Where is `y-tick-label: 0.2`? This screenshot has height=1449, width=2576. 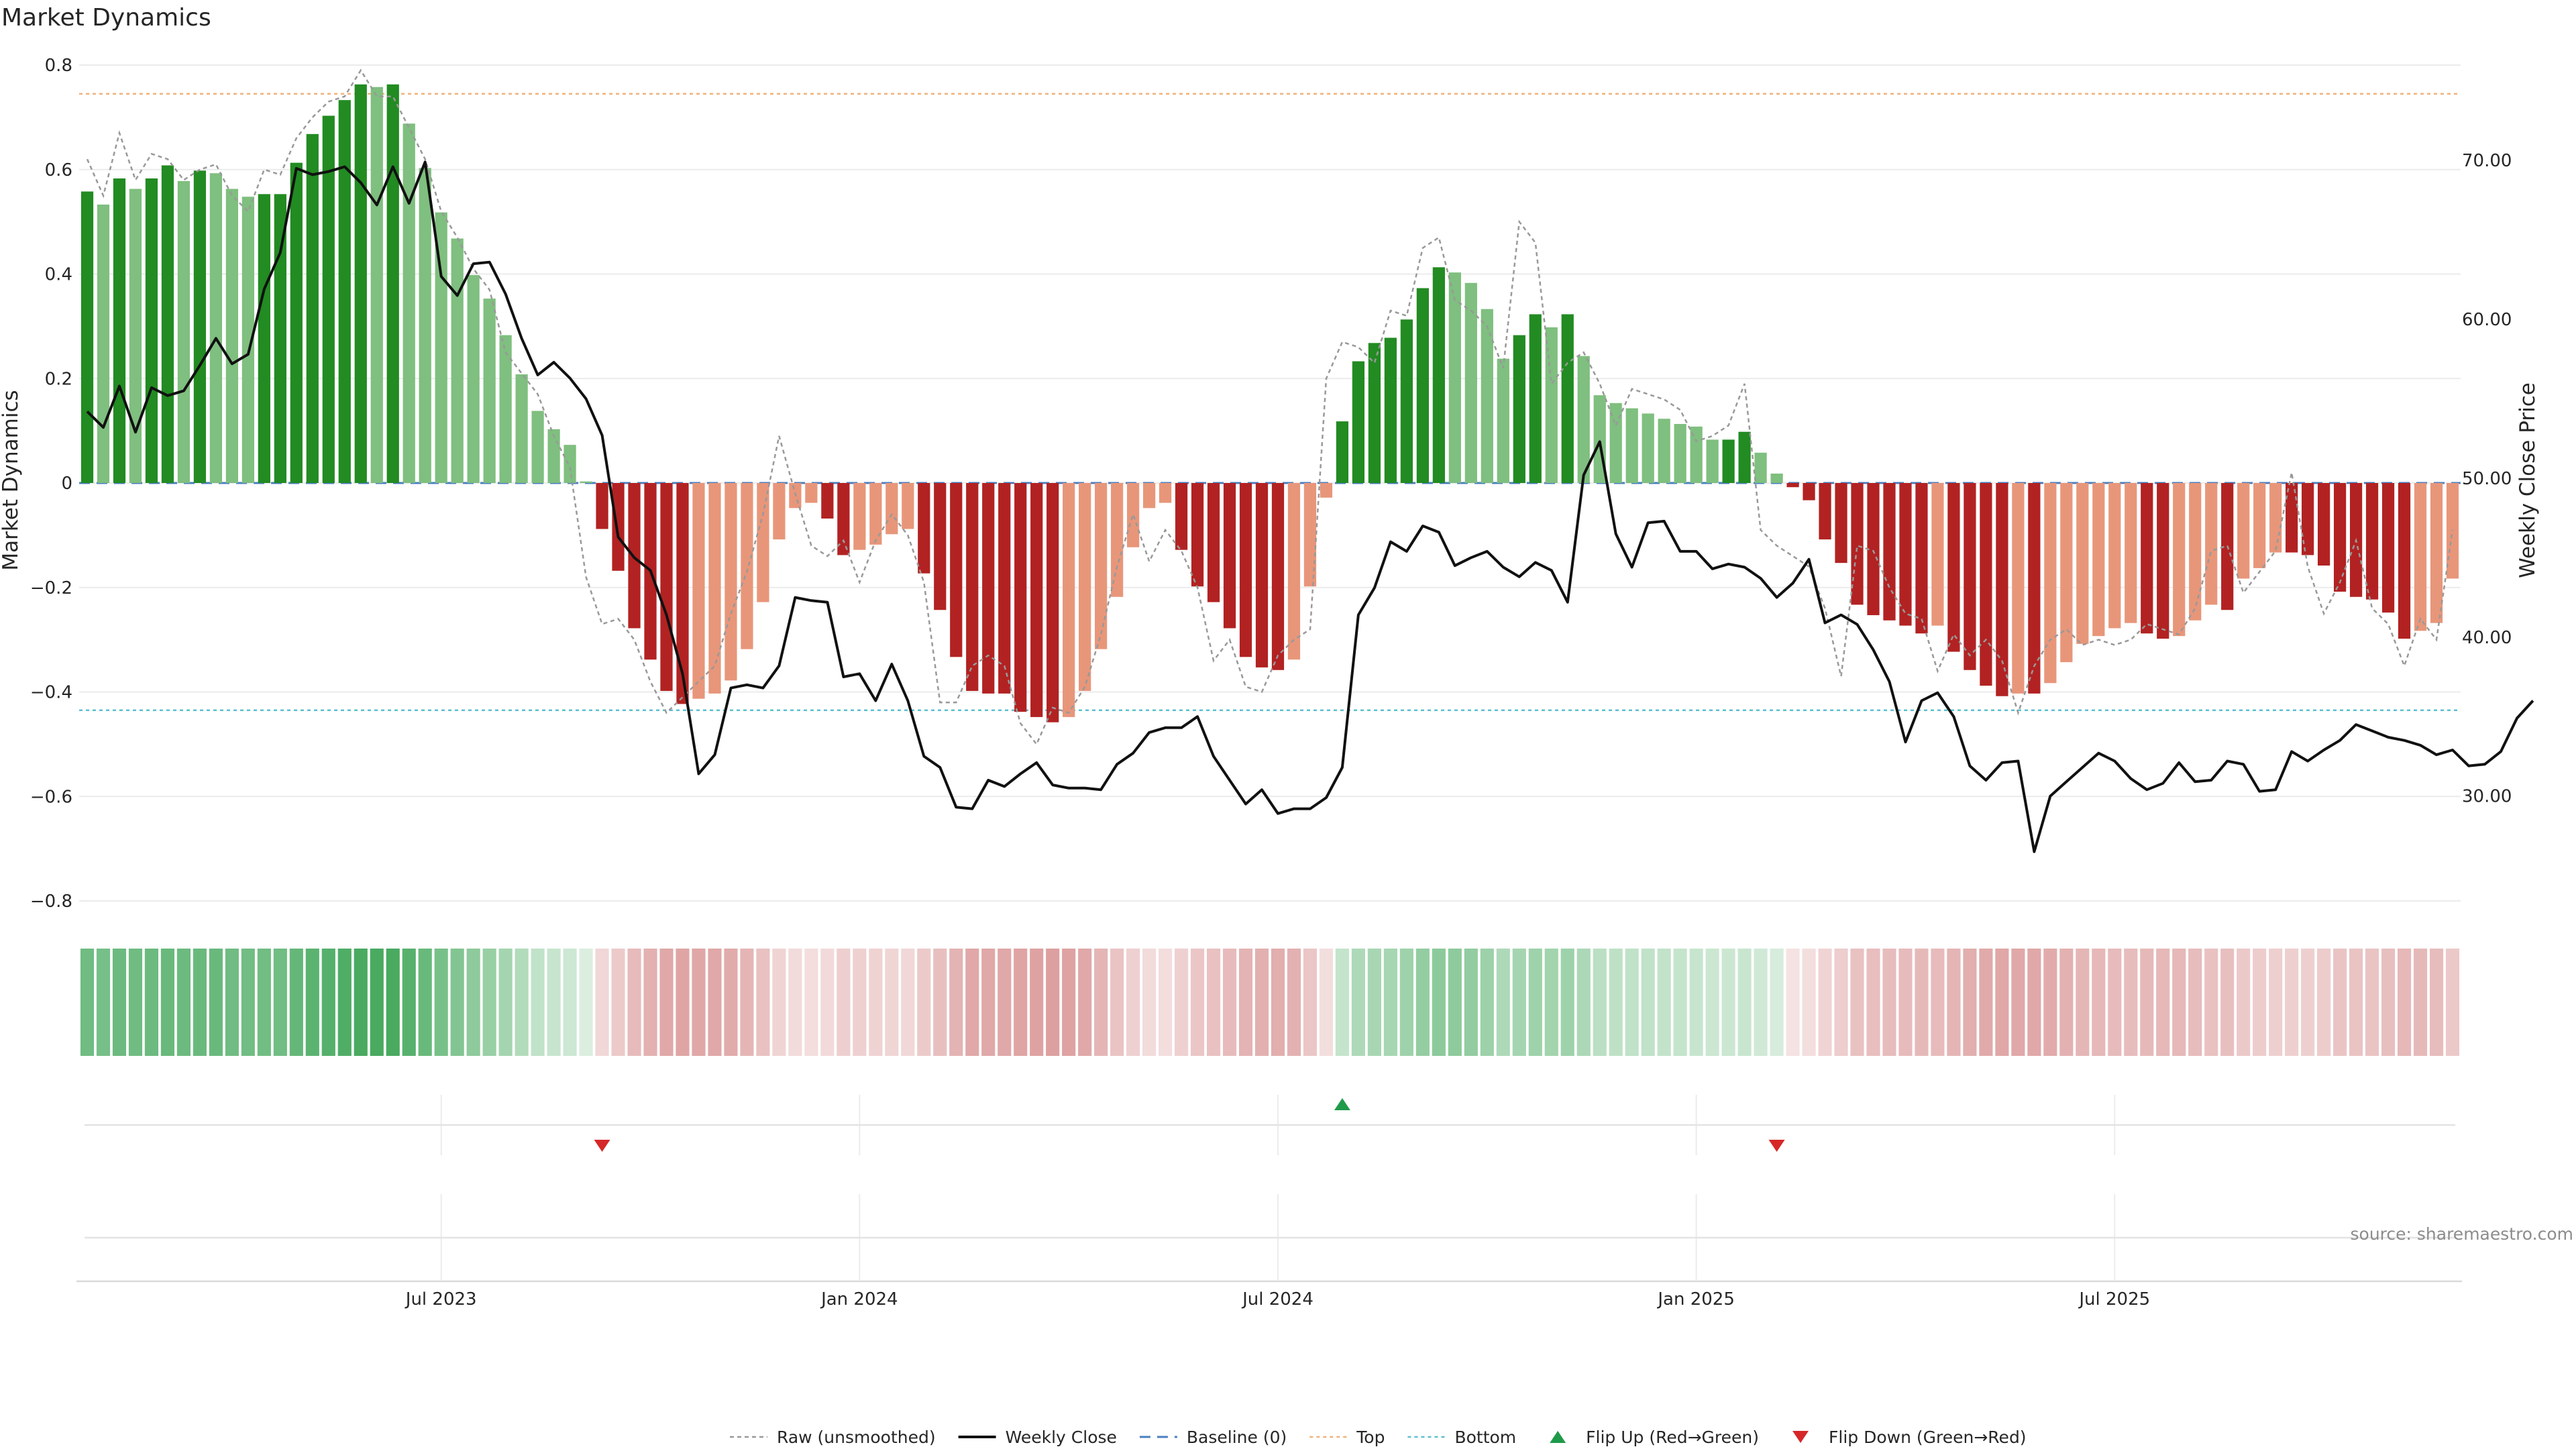 y-tick-label: 0.2 is located at coordinates (58, 379).